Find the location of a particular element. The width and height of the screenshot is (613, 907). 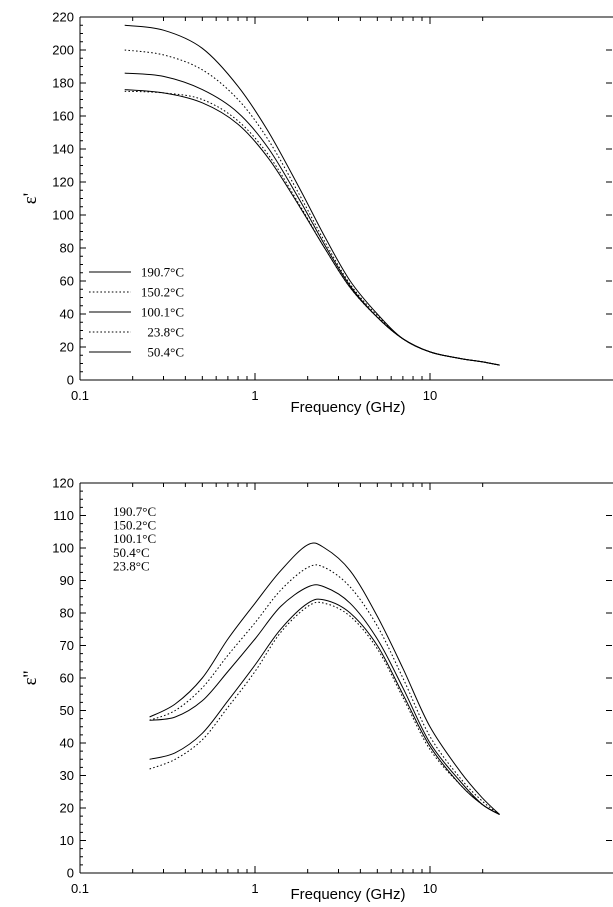

y-tick-label: 110 is located at coordinates (63, 515).